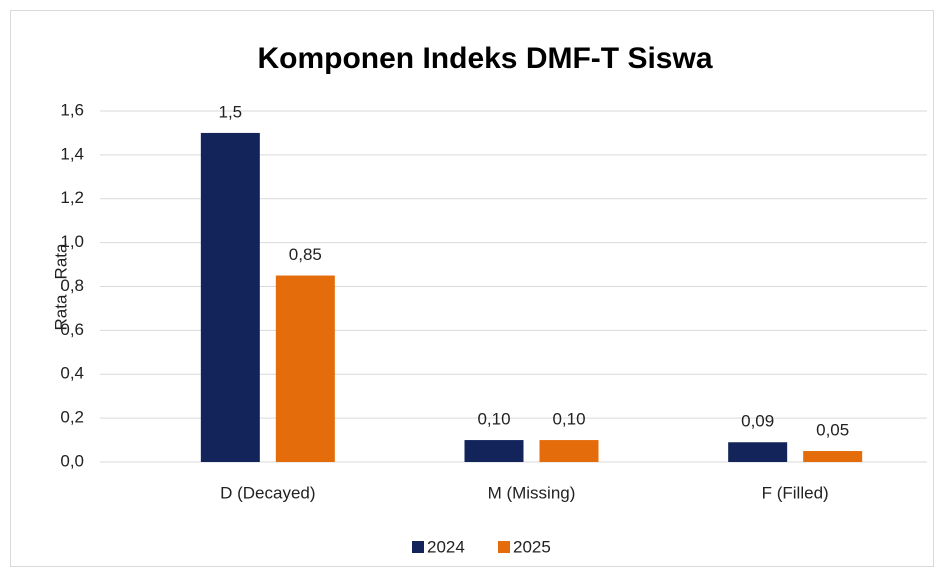 The image size is (944, 577). What do you see at coordinates (231, 111) in the screenshot?
I see `value-label: 1,5` at bounding box center [231, 111].